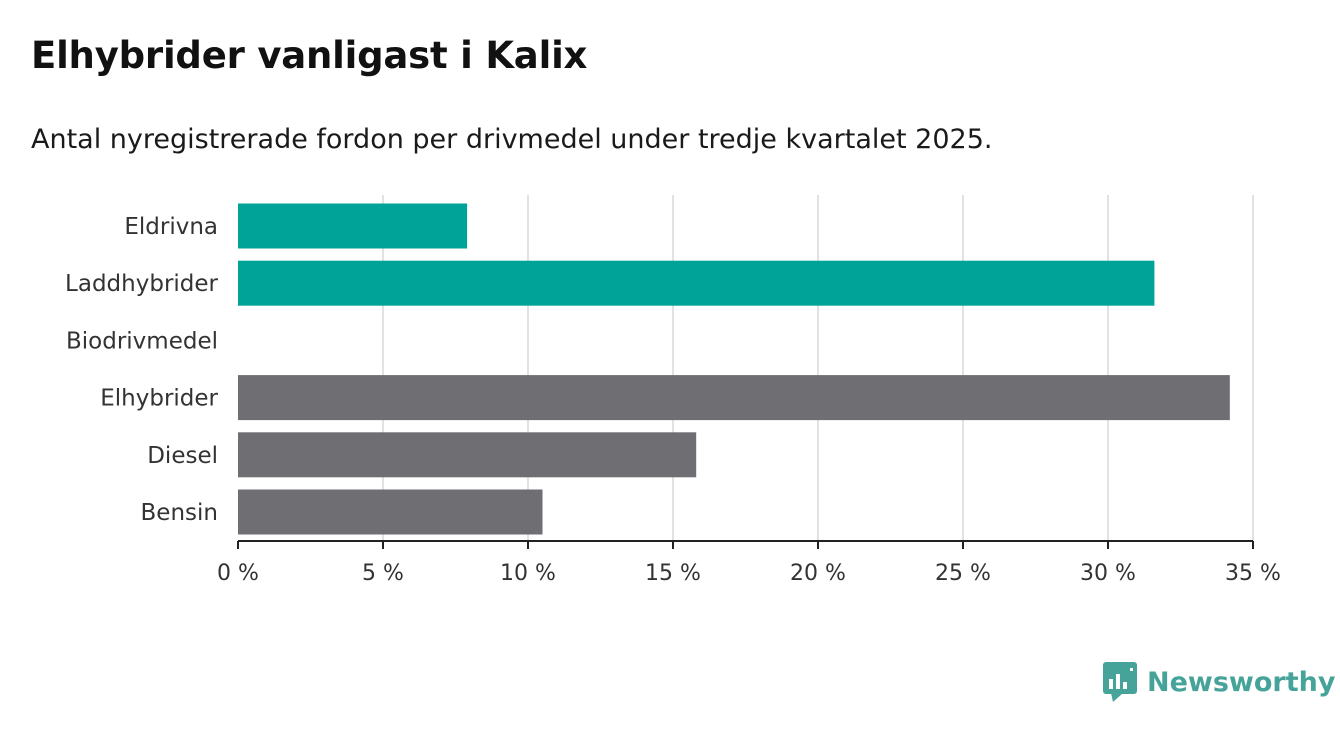 The width and height of the screenshot is (1340, 733). Describe the element at coordinates (238, 573) in the screenshot. I see `x-tick-label: 0 %` at that location.